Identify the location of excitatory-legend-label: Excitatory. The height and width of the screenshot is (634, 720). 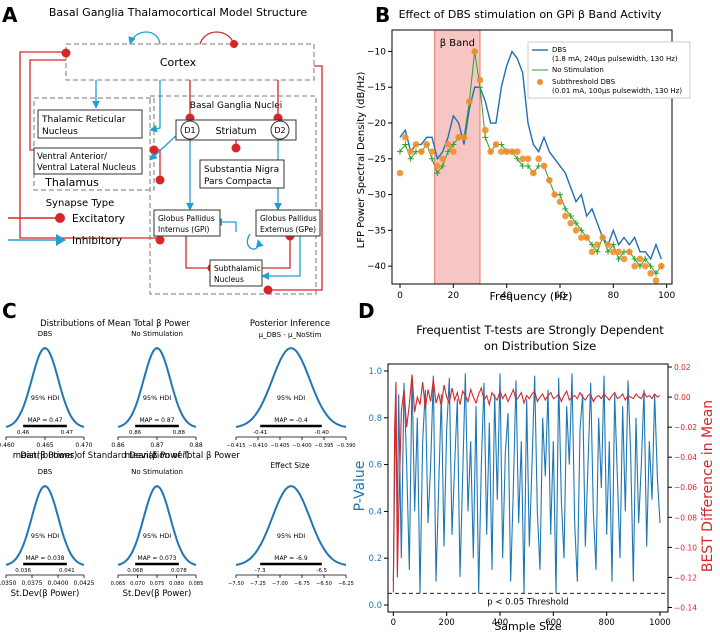
(98, 219).